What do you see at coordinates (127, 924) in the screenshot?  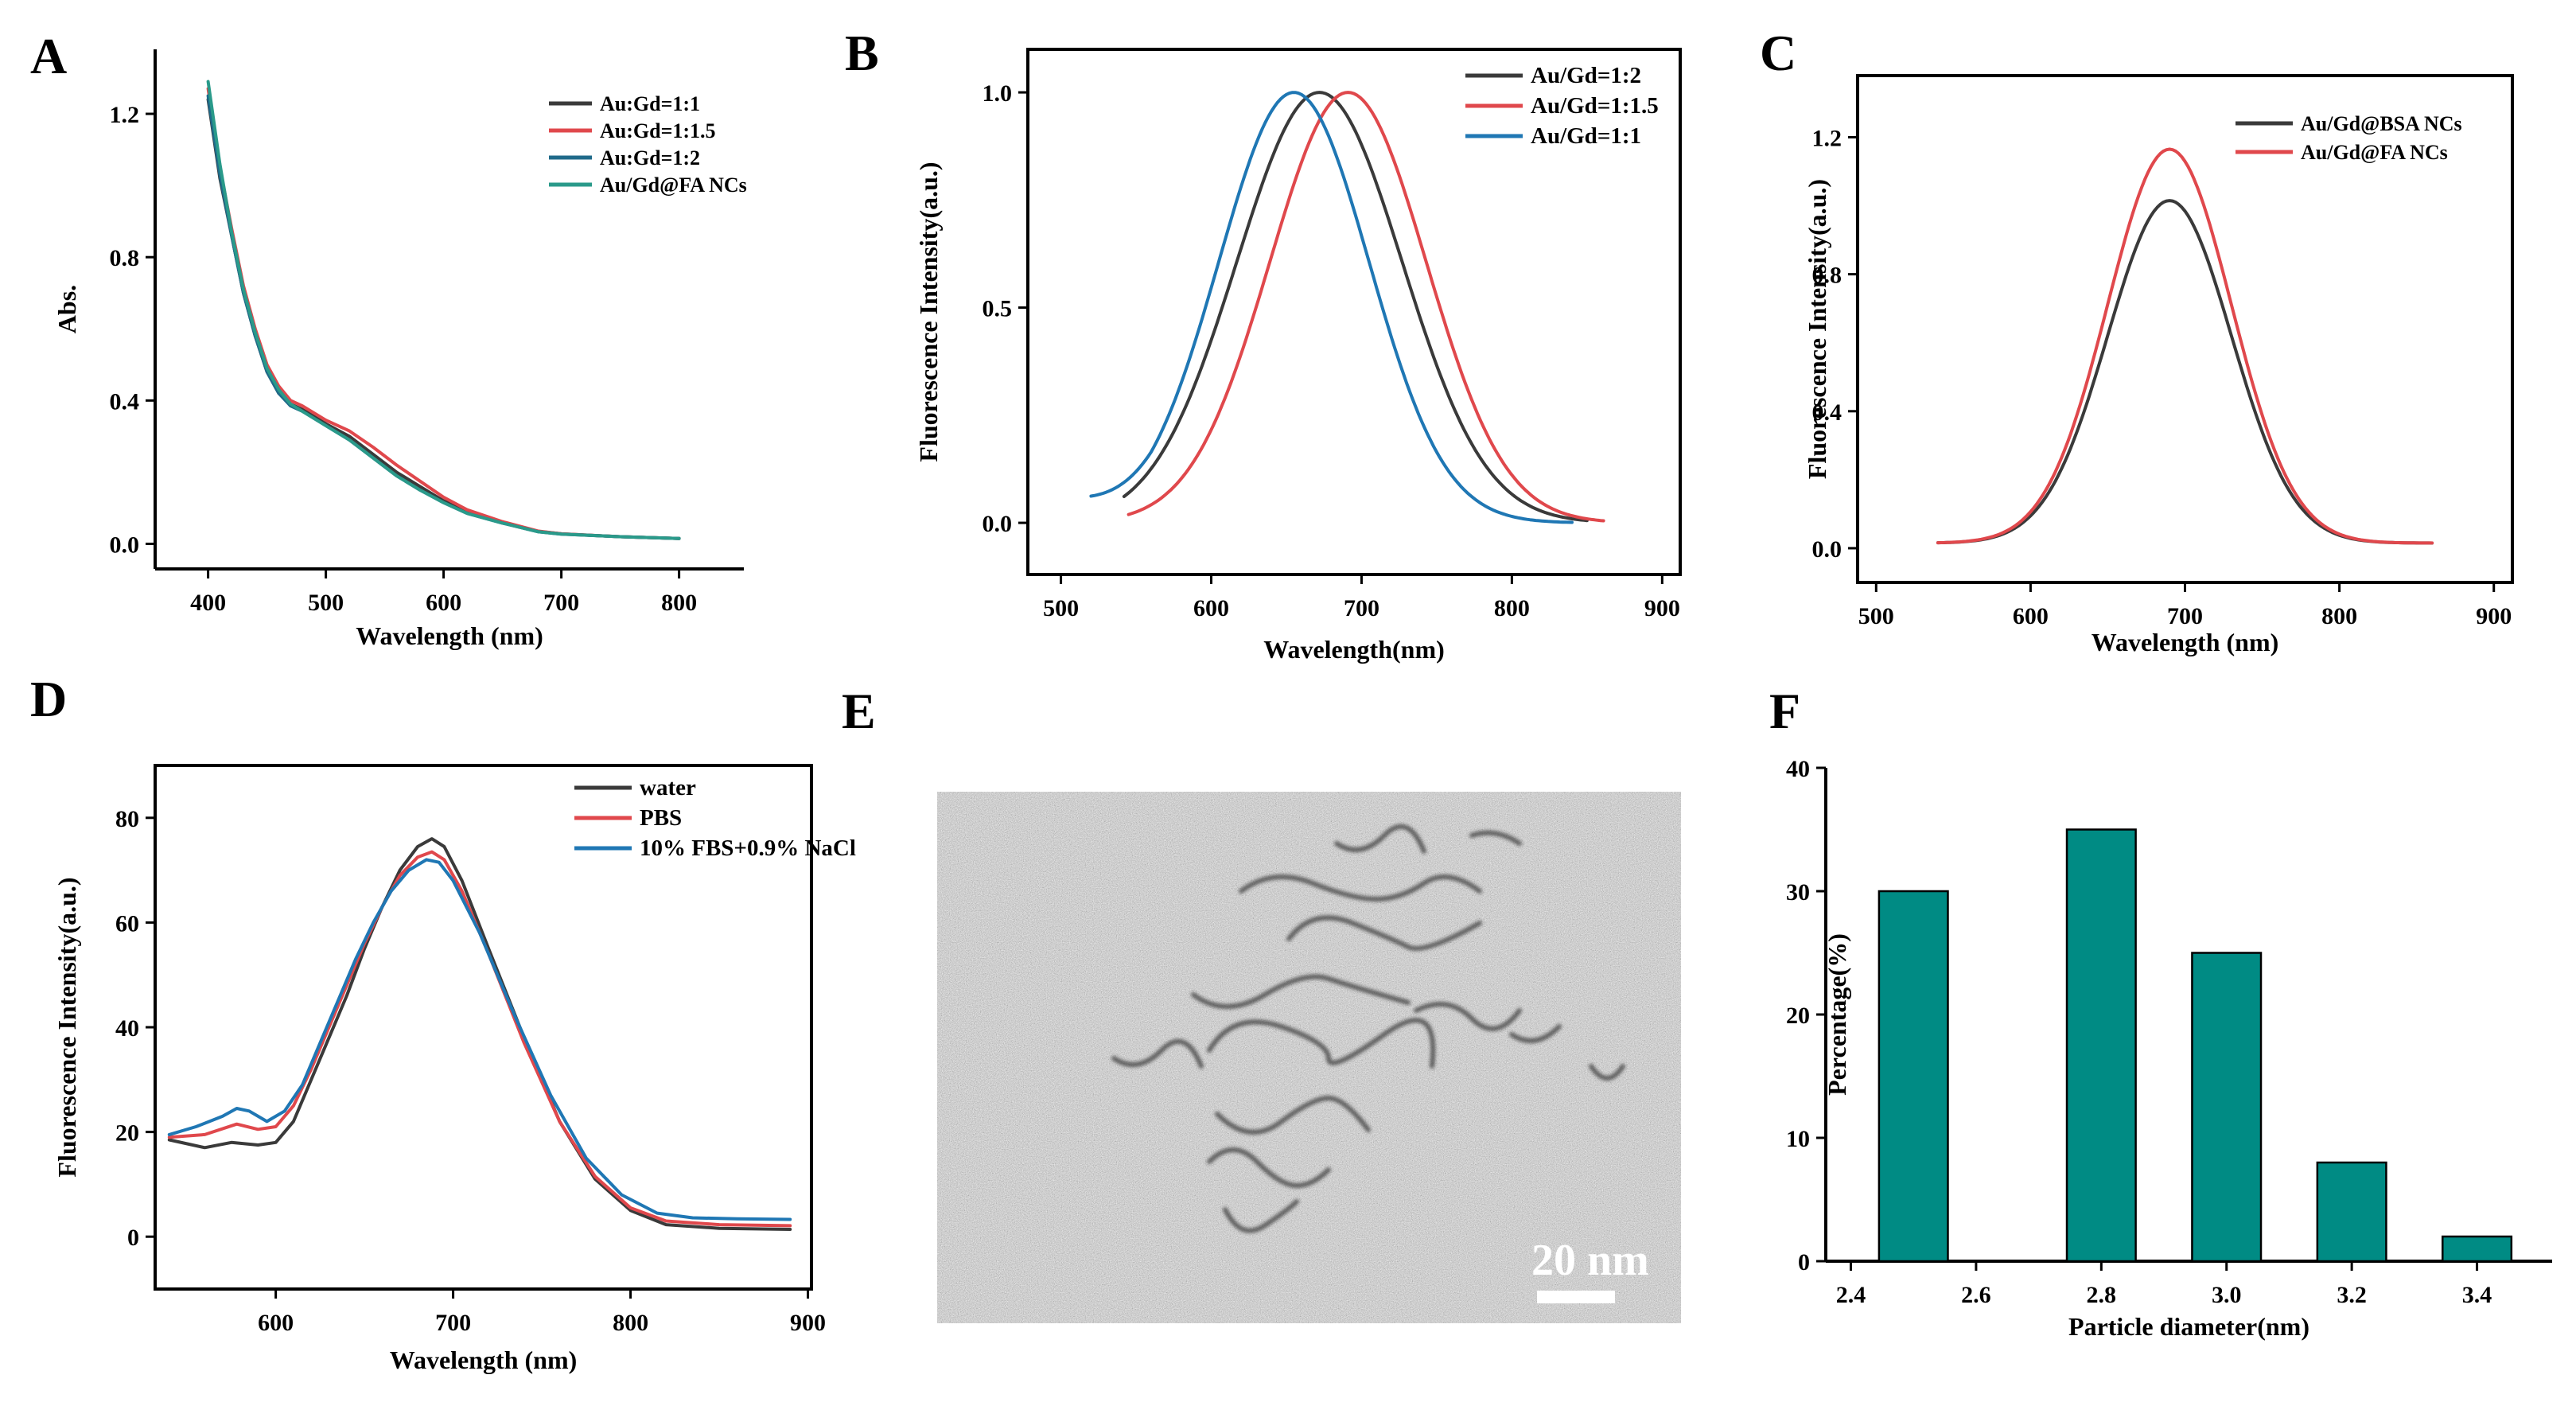 I see `y-tick-label: 60` at bounding box center [127, 924].